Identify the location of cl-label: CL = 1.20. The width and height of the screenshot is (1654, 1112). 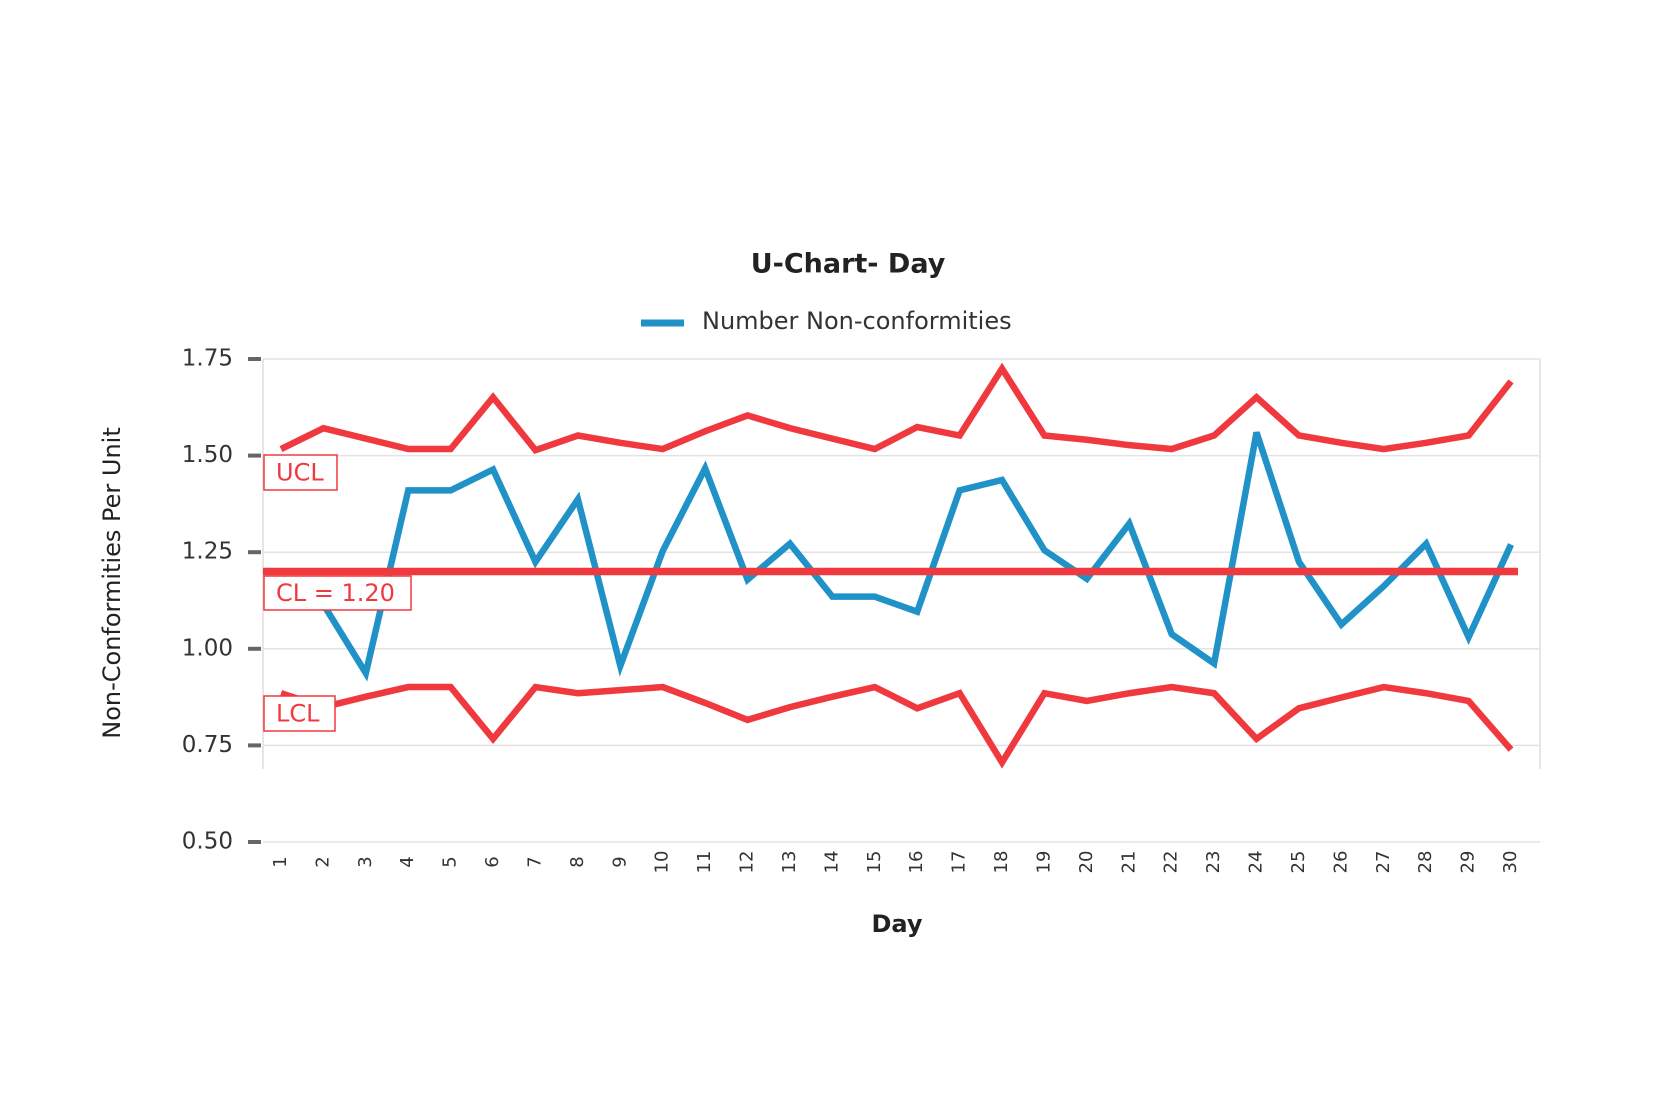
(335, 593).